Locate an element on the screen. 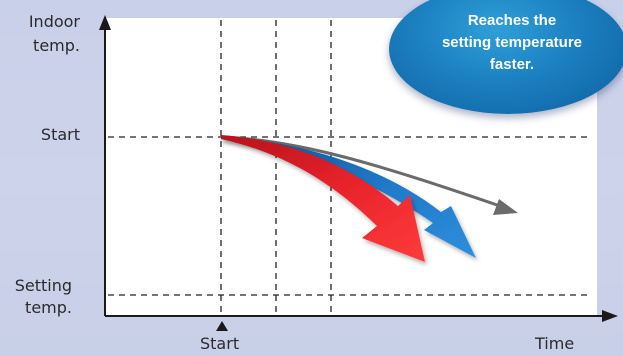 This screenshot has height=356, width=623. y-setting-label-line1: Setting is located at coordinates (43, 285).